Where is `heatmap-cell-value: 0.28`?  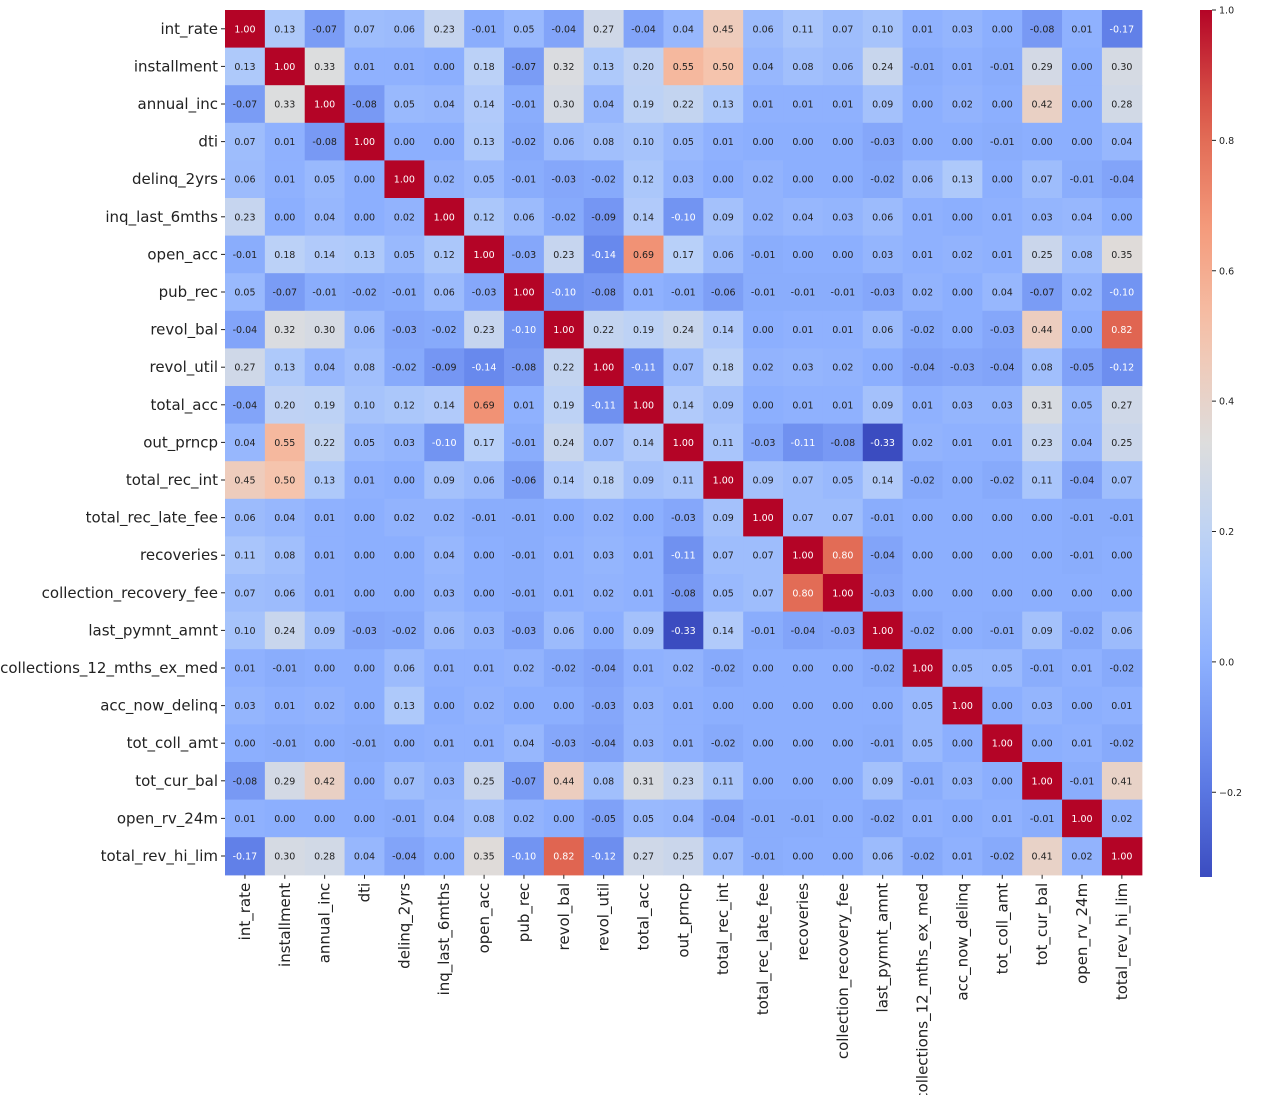
heatmap-cell-value: 0.28 is located at coordinates (324, 857).